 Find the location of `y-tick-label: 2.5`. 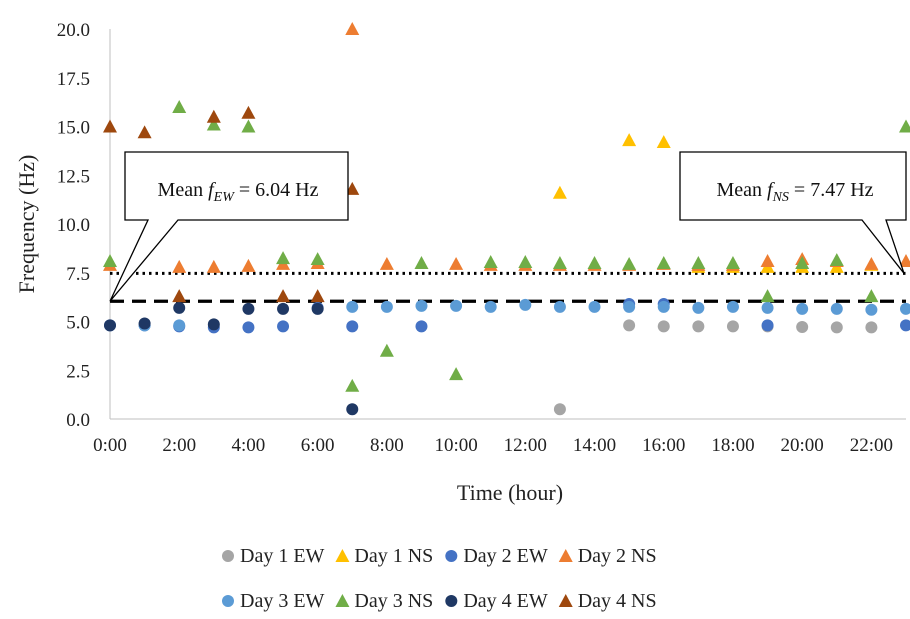

y-tick-label: 2.5 is located at coordinates (78, 371).